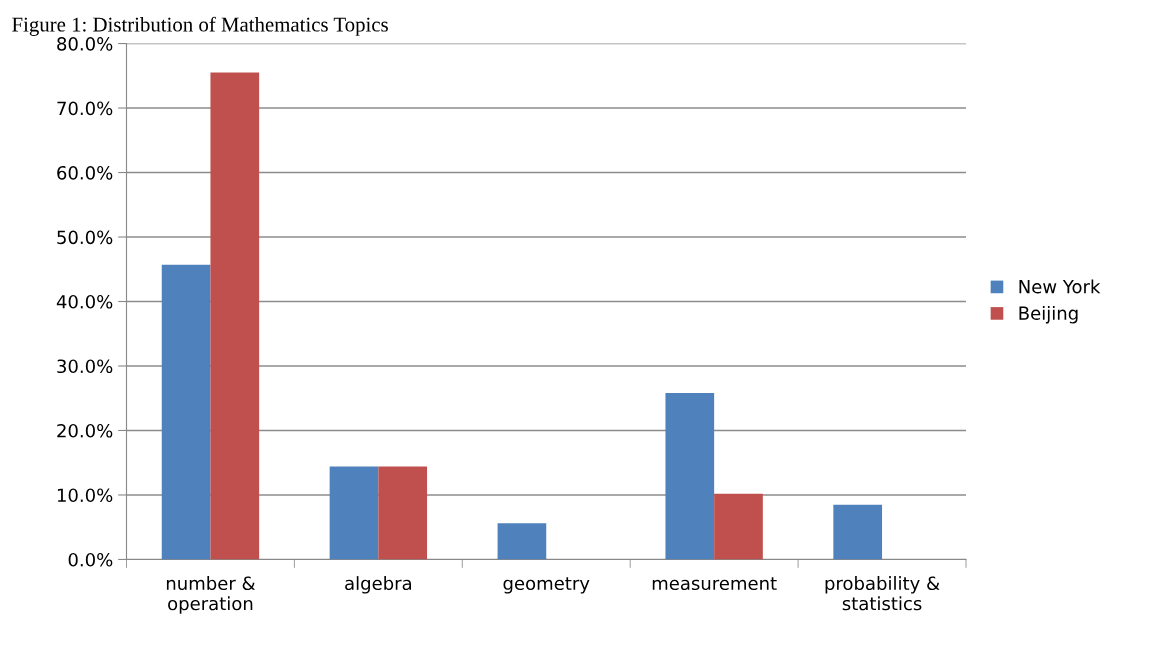  What do you see at coordinates (211, 595) in the screenshot?
I see `x-tick-label: number & operation` at bounding box center [211, 595].